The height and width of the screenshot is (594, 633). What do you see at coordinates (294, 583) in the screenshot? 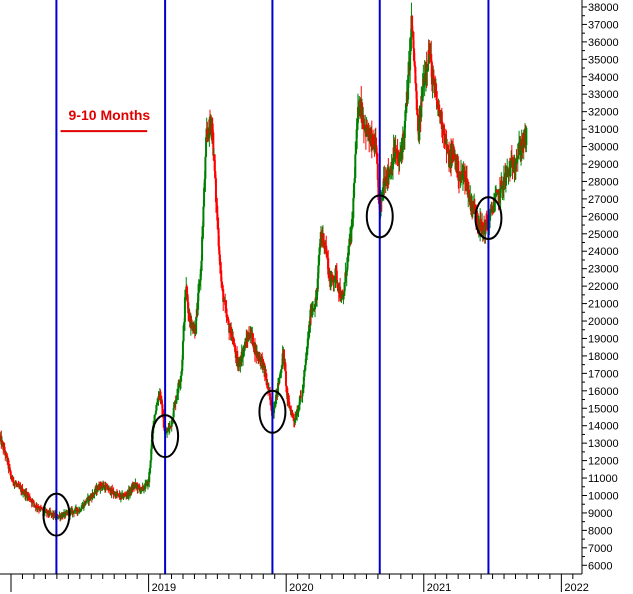
I see `x-axis: 2019 2020 2021 2022` at bounding box center [294, 583].